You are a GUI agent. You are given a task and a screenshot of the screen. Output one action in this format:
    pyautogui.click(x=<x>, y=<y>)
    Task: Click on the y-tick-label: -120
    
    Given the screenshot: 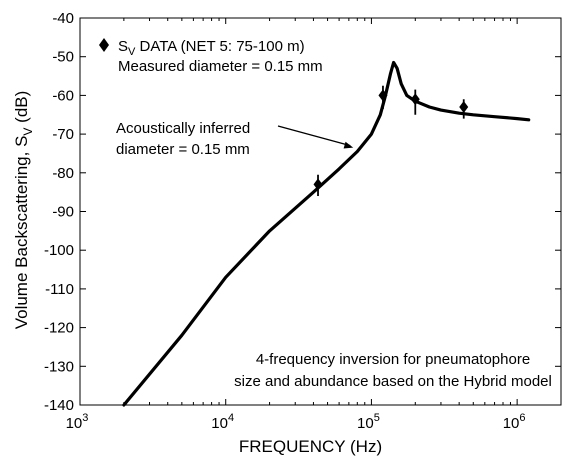 What is the action you would take?
    pyautogui.click(x=59, y=328)
    